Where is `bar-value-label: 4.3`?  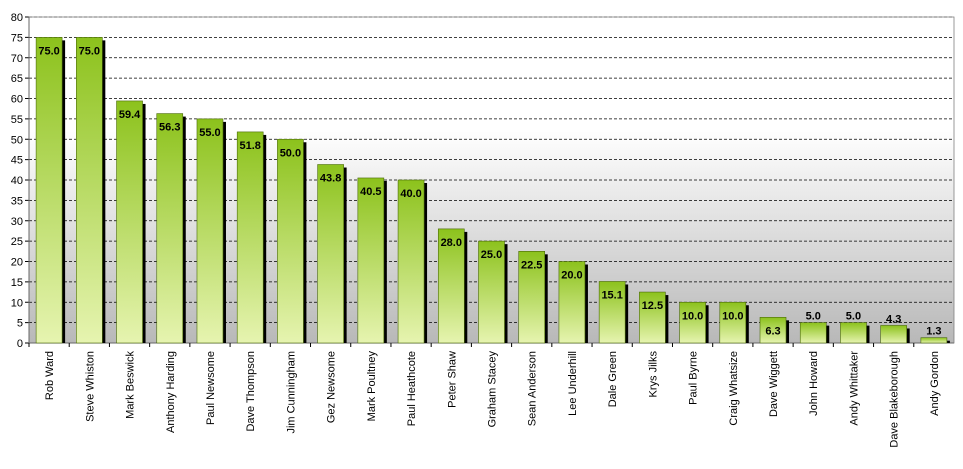 bar-value-label: 4.3 is located at coordinates (893, 319).